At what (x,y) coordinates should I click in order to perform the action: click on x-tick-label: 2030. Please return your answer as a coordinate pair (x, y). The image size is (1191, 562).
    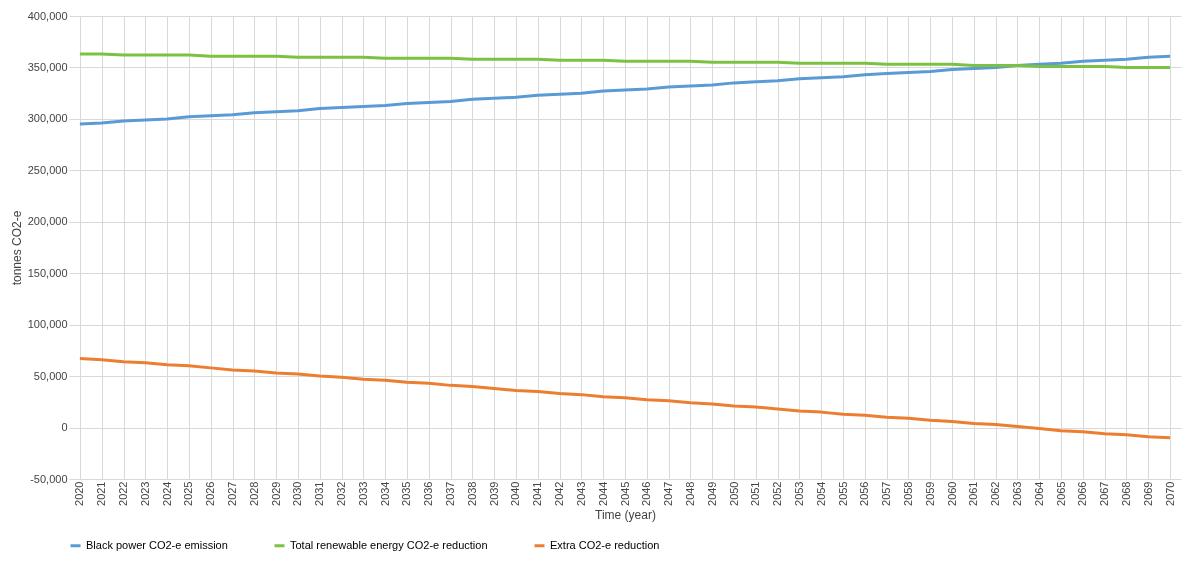
    Looking at the image, I should click on (297, 493).